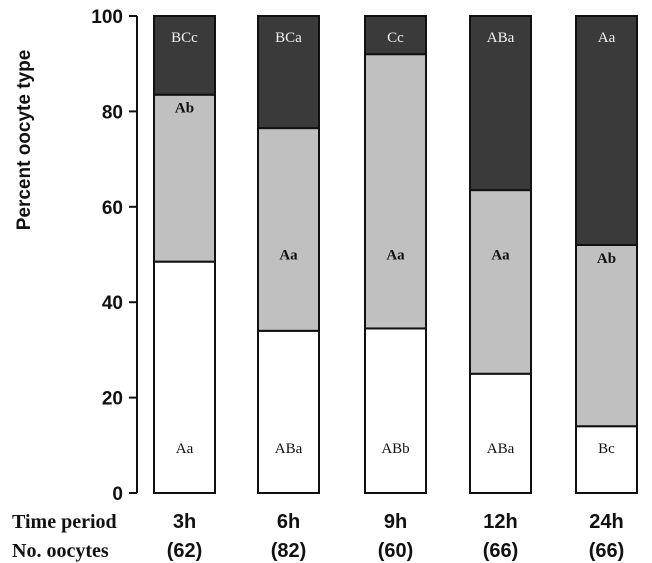 This screenshot has height=563, width=652. I want to click on bar-segment-label: Bc, so click(606, 449).